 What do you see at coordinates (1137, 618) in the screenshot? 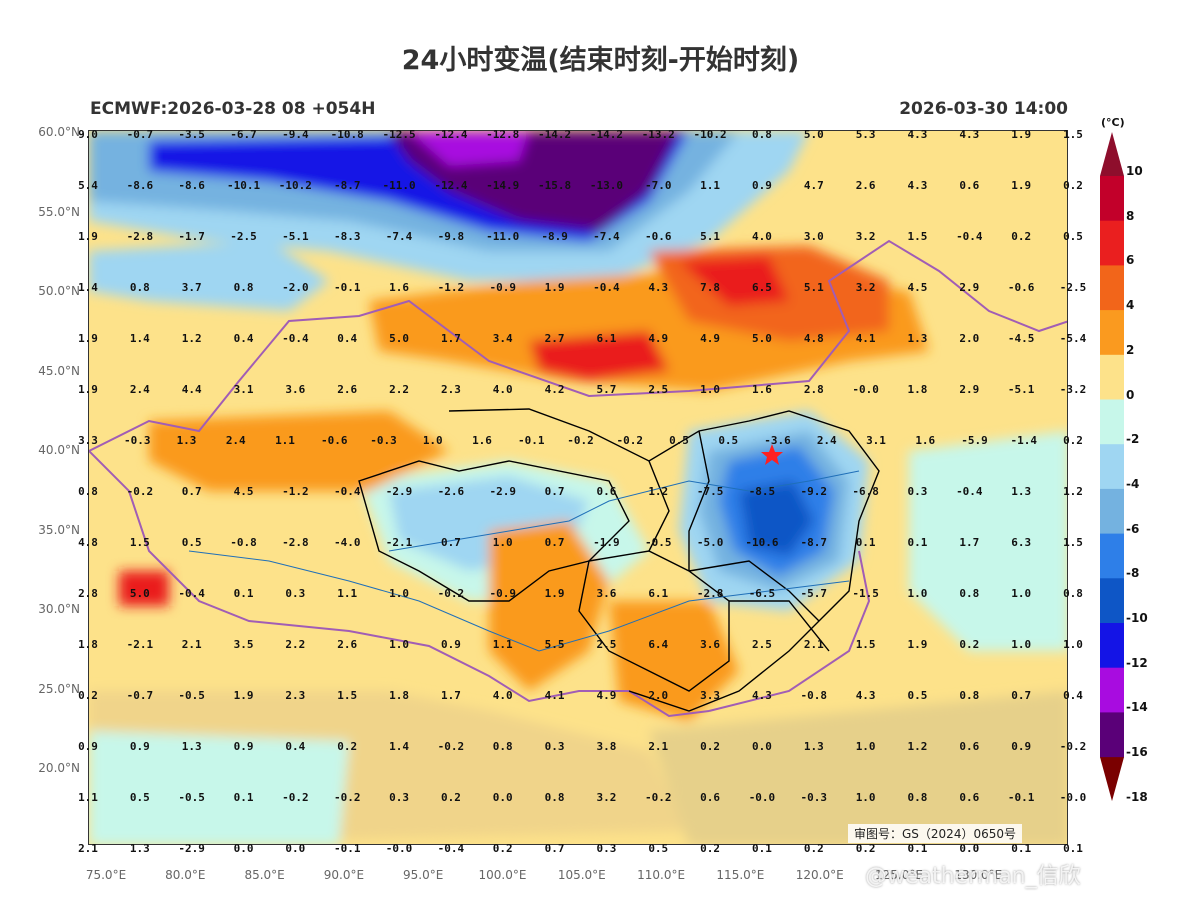
I see `colorbar-tick-label: -10` at bounding box center [1137, 618].